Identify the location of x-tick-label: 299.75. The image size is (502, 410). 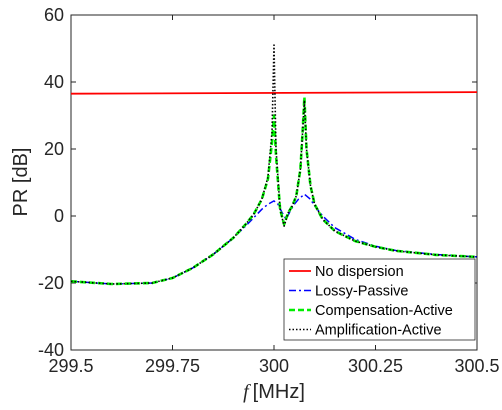
(172, 366).